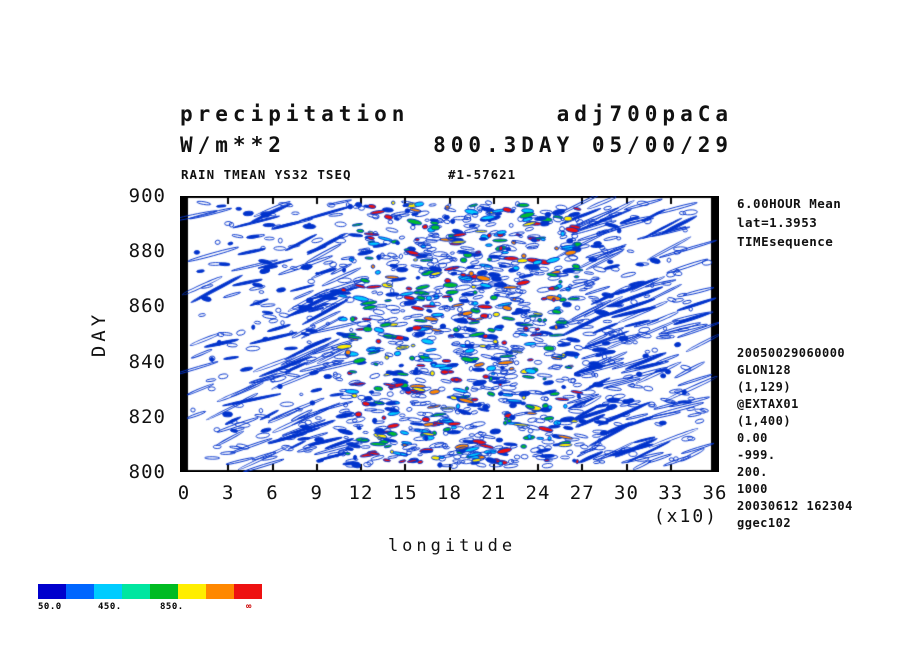 This screenshot has height=654, width=904. What do you see at coordinates (316, 493) in the screenshot?
I see `x-tick-label: 9` at bounding box center [316, 493].